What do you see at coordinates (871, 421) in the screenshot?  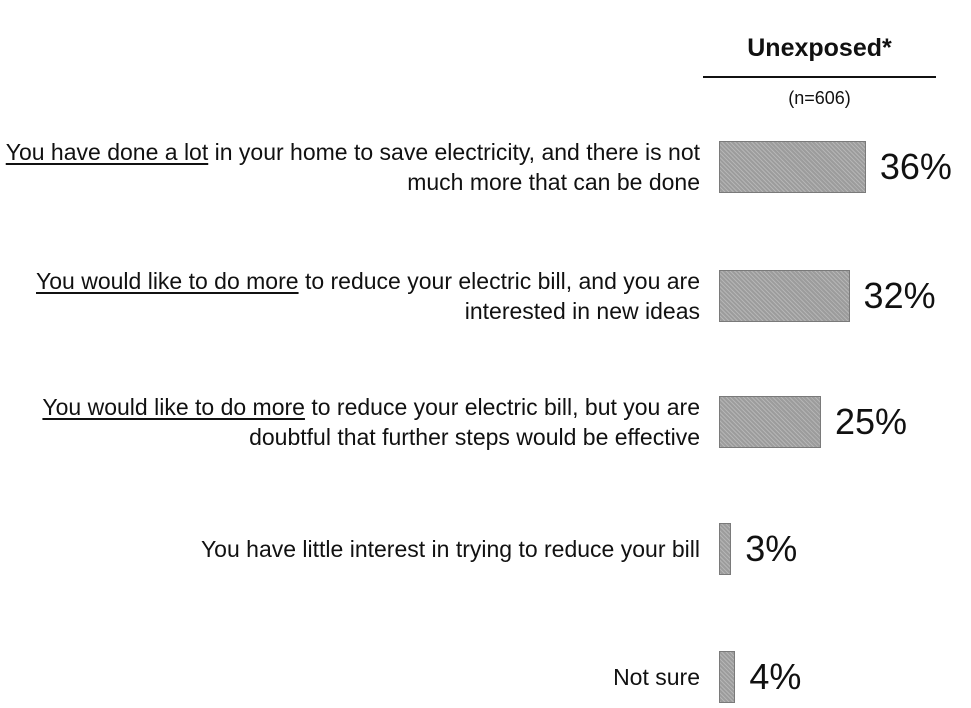 I see `value-label: 25%` at bounding box center [871, 421].